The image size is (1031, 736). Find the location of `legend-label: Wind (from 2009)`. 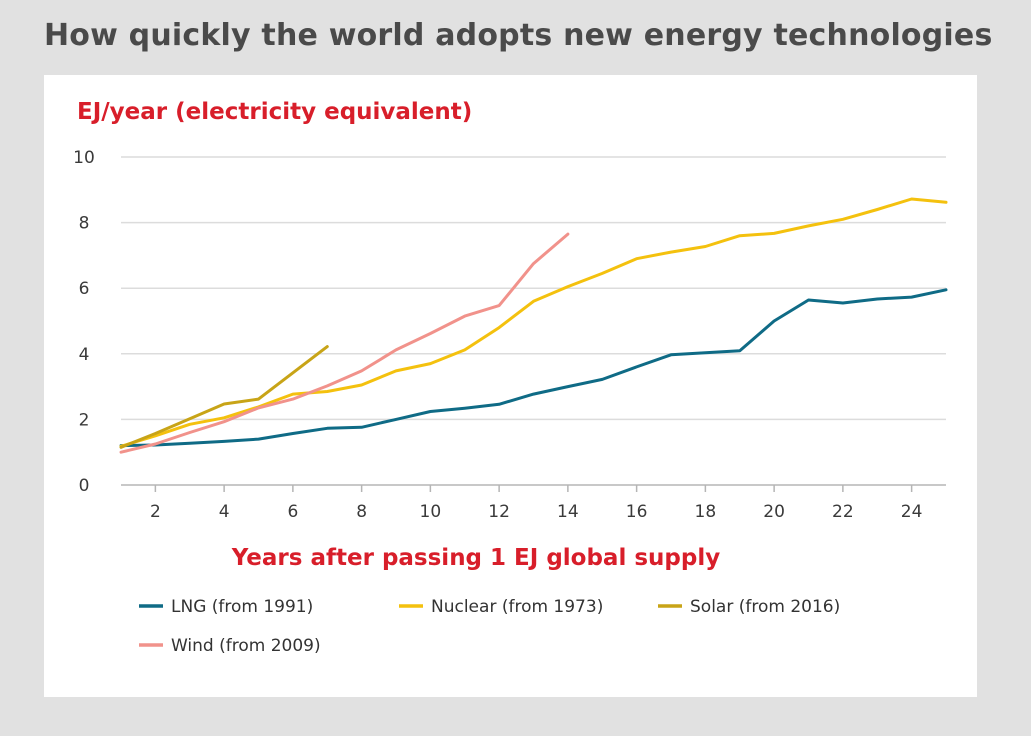

legend-label: Wind (from 2009) is located at coordinates (246, 646).